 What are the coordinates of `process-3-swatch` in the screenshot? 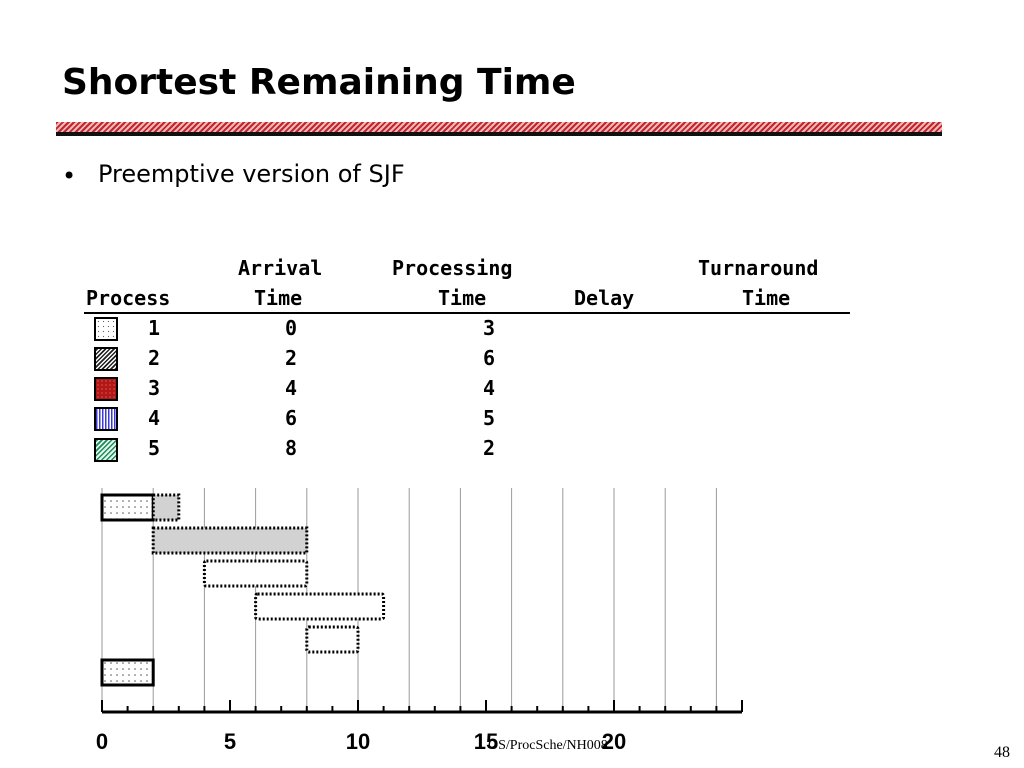 It's located at (106, 389).